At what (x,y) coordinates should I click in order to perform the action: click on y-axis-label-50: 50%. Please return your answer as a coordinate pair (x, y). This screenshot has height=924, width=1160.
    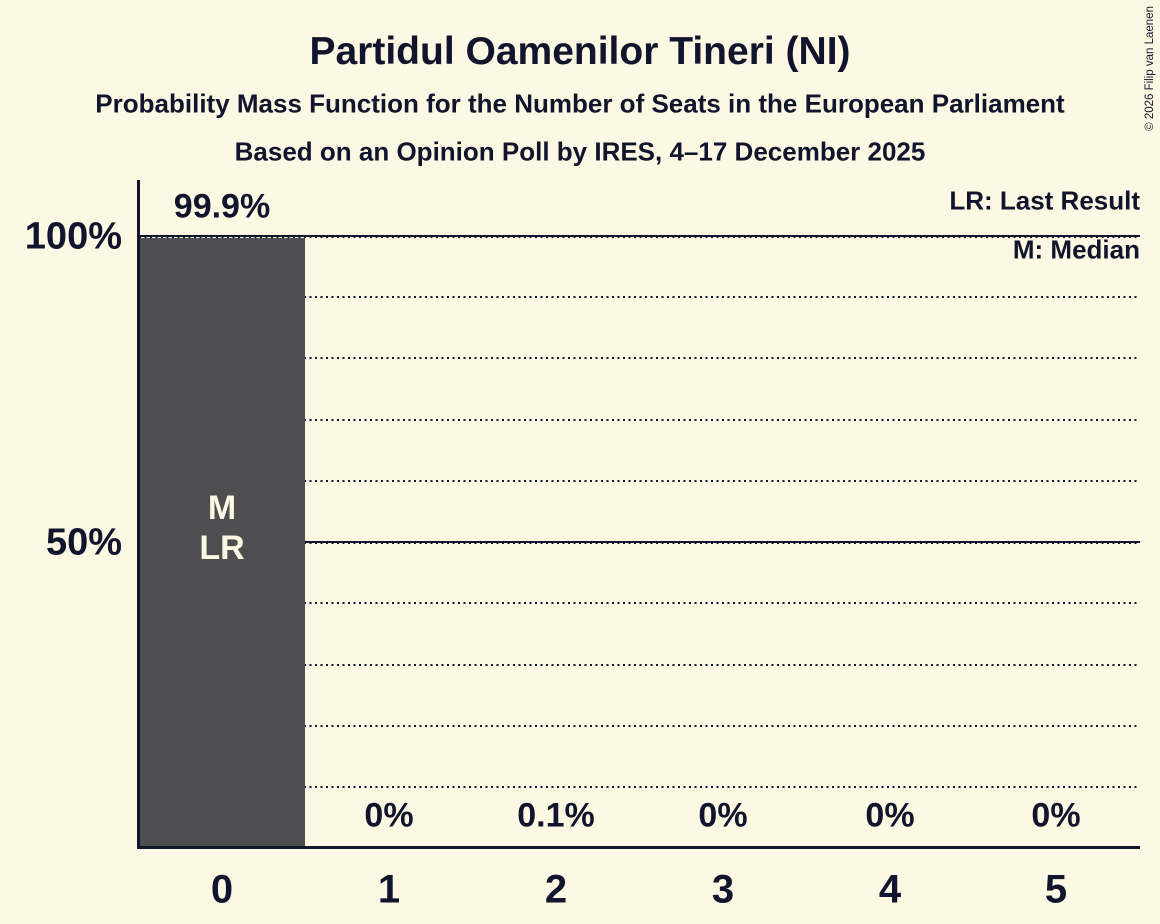
    Looking at the image, I should click on (83, 542).